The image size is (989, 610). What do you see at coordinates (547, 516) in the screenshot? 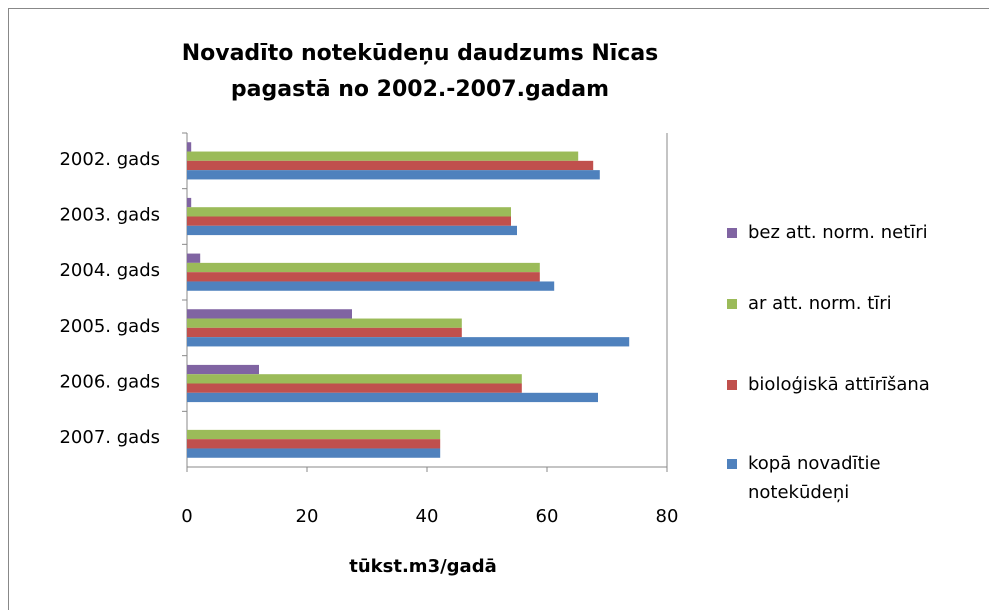
I see `x-tick-label: 60` at bounding box center [547, 516].